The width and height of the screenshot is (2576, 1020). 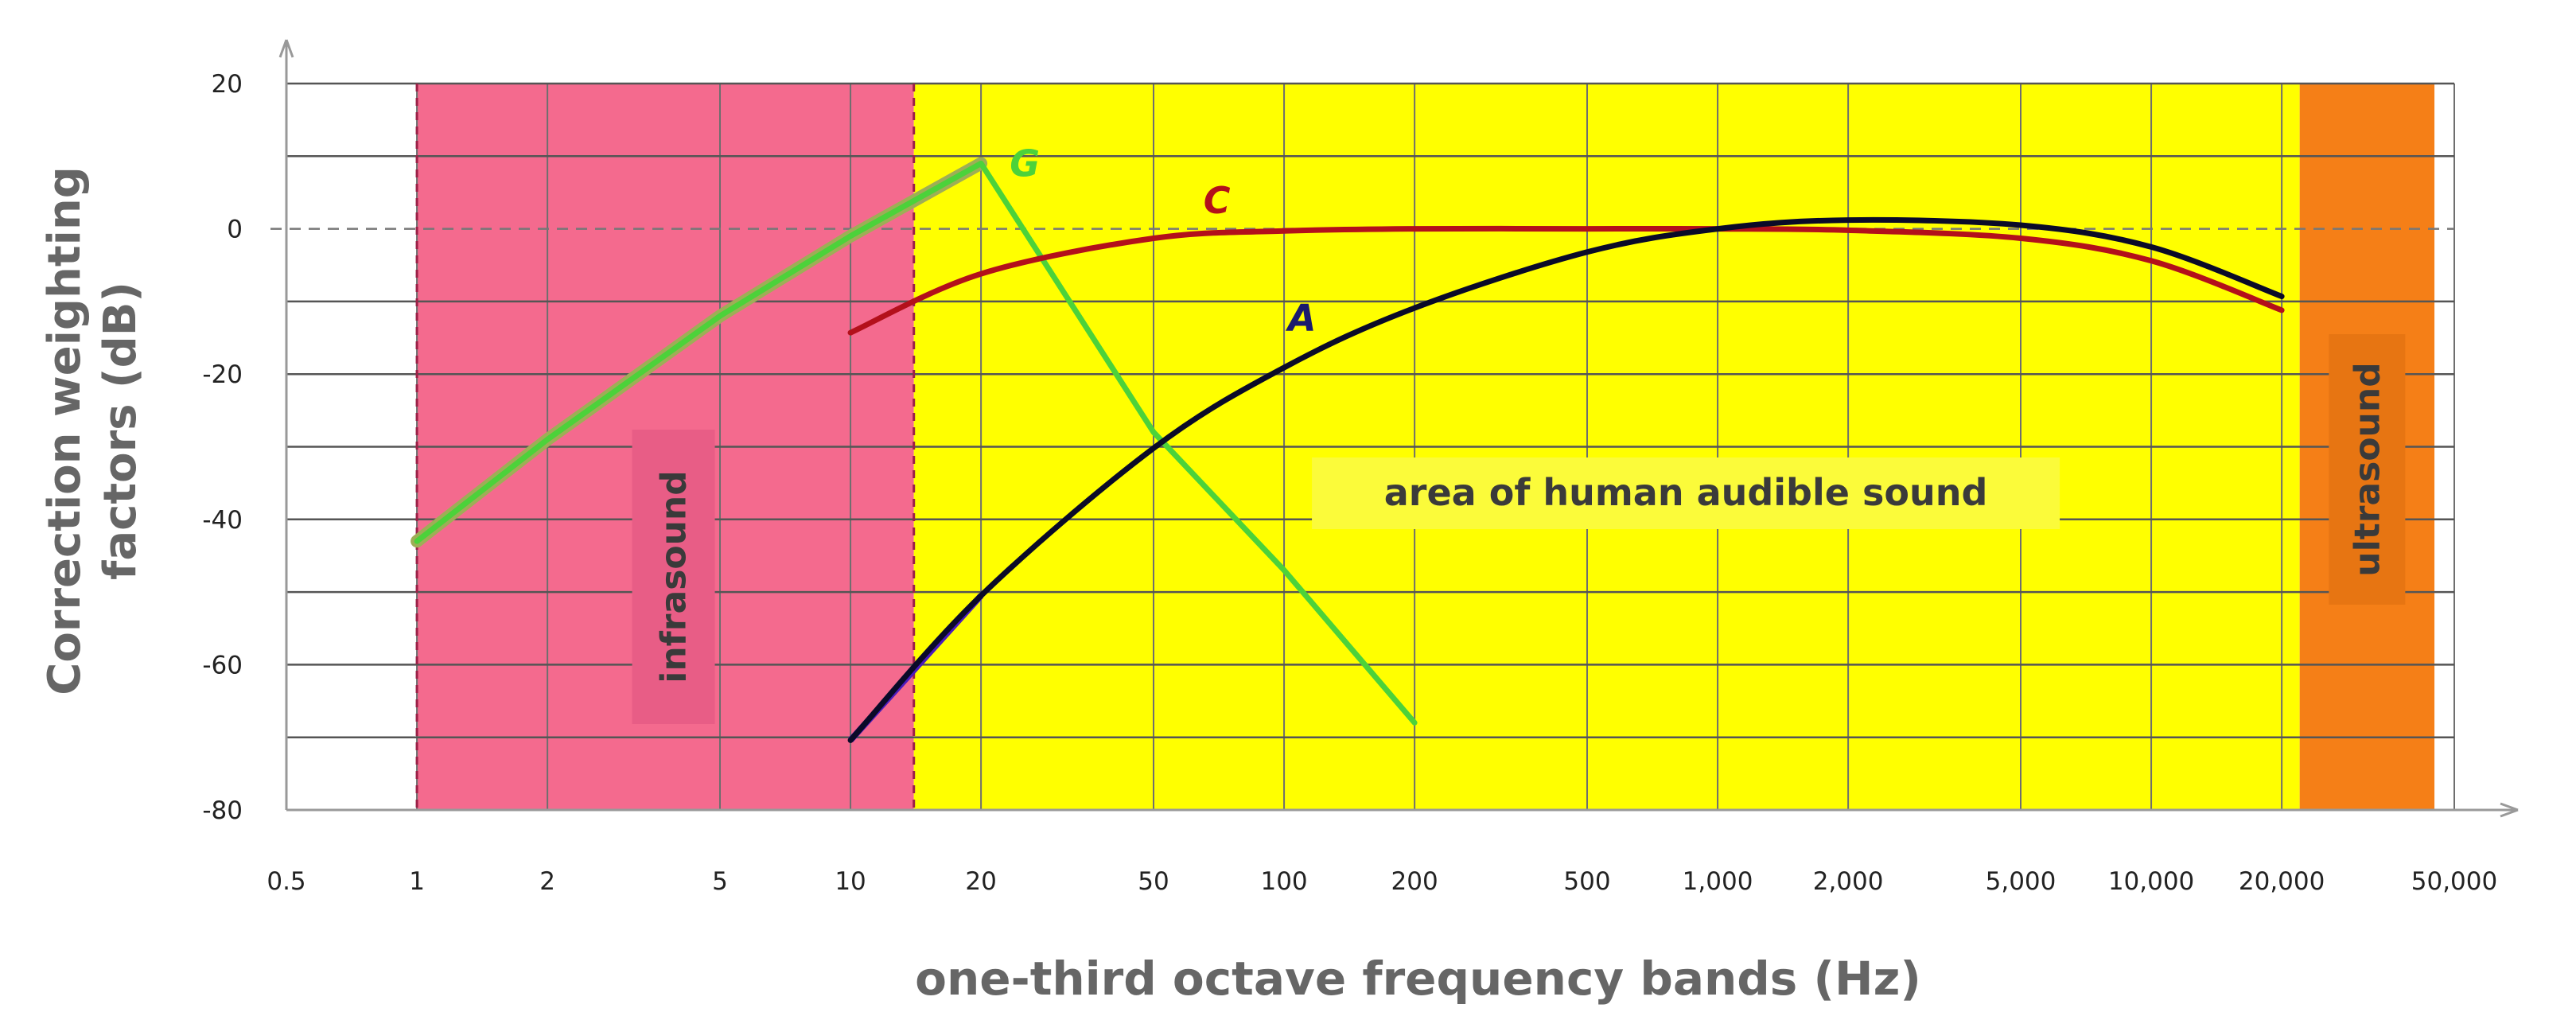 I want to click on x-tick-label: 1, so click(x=417, y=881).